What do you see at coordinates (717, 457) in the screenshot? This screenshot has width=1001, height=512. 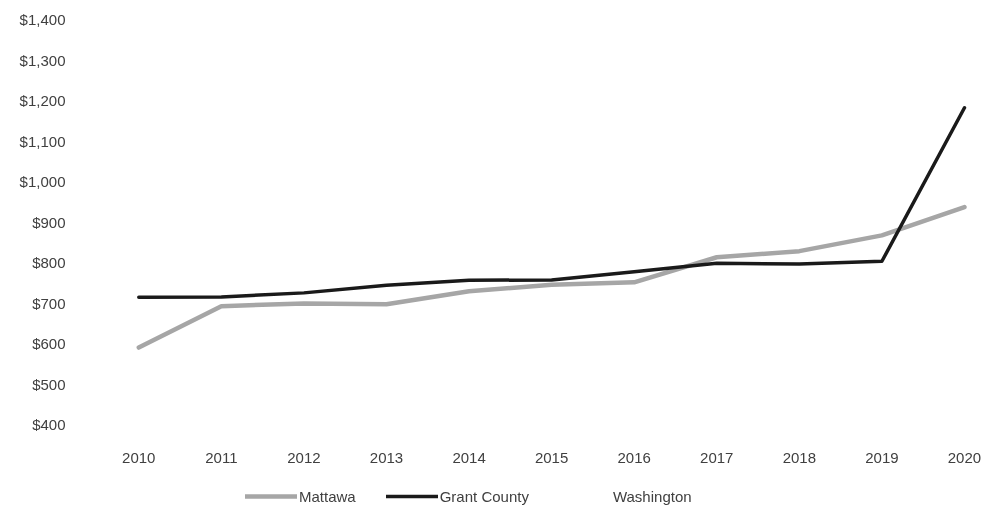 I see `x-tick-label: 2017` at bounding box center [717, 457].